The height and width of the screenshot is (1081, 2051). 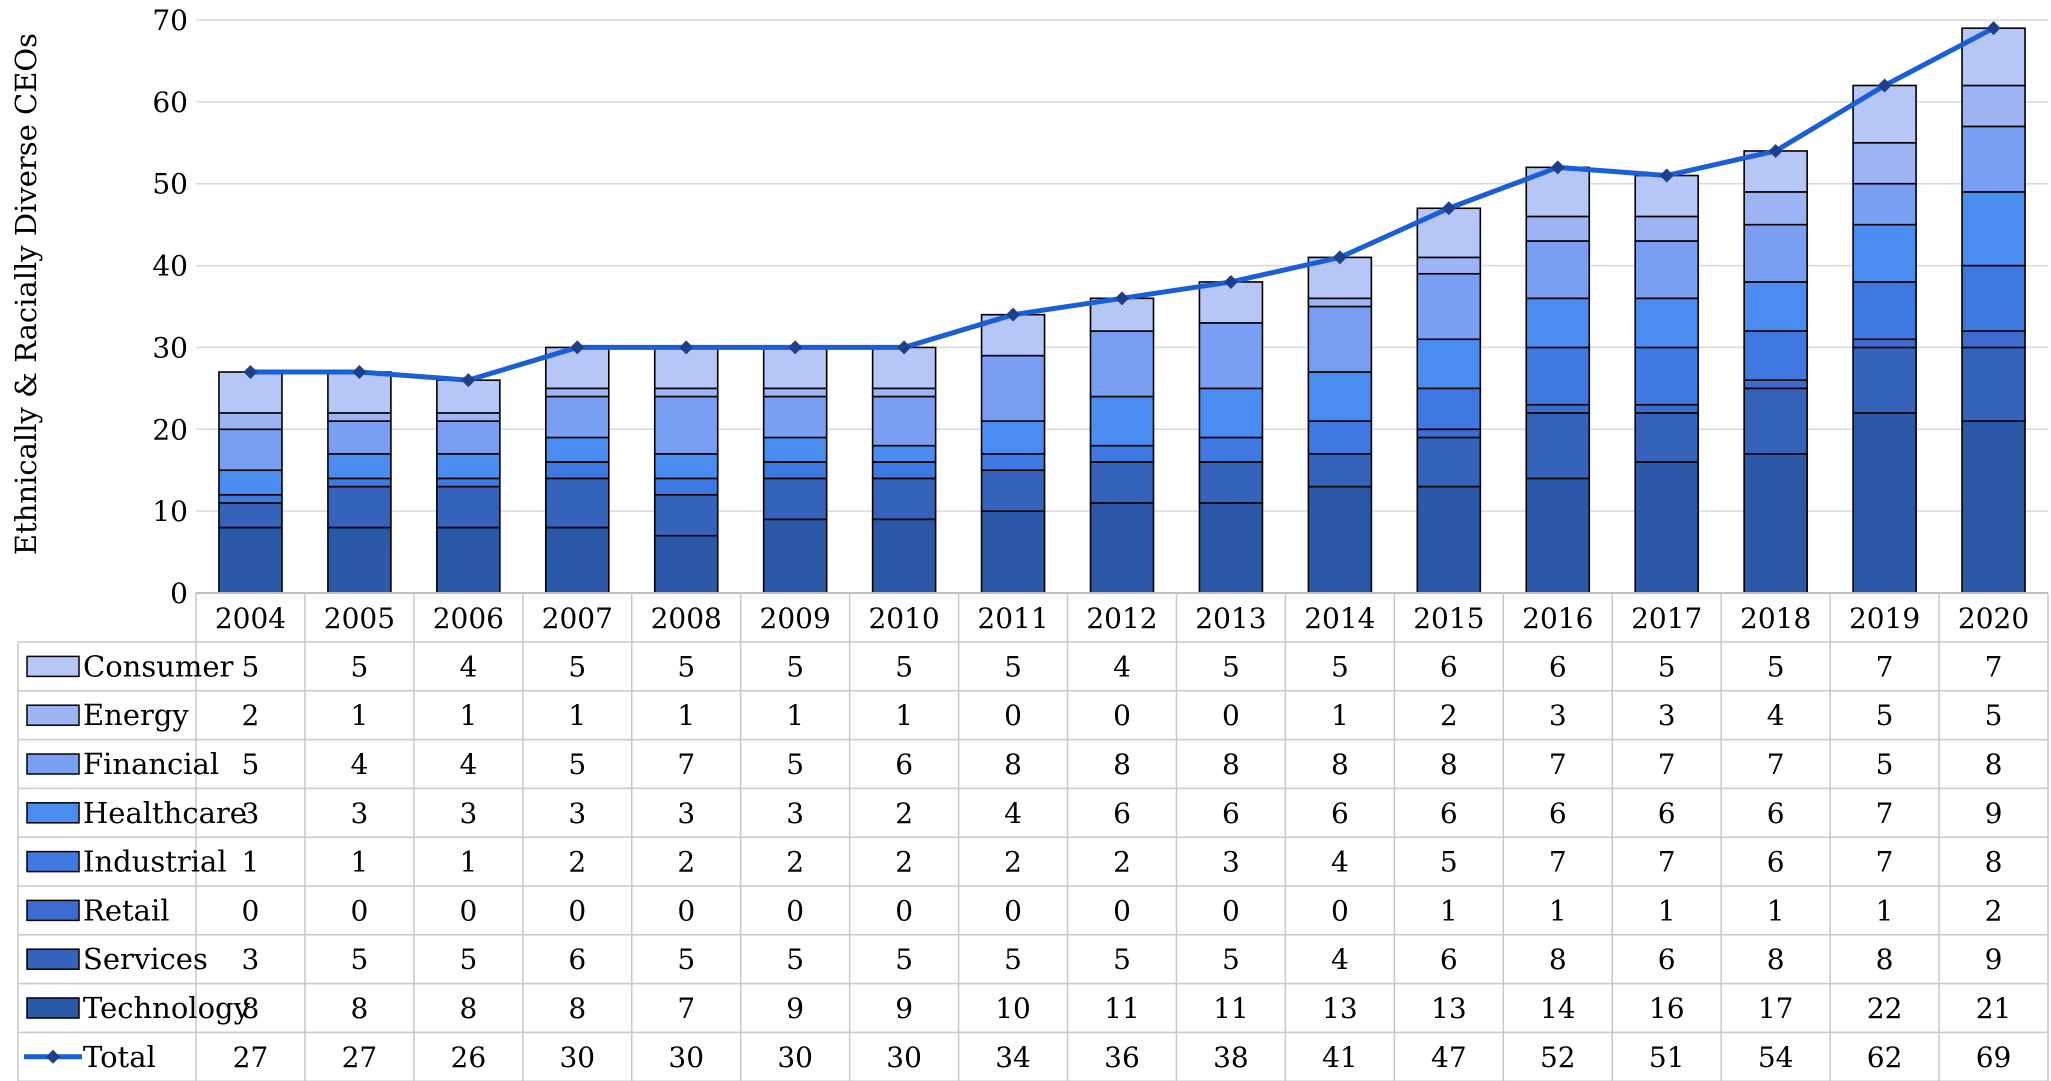 I want to click on table-cell: 17, so click(x=1776, y=1008).